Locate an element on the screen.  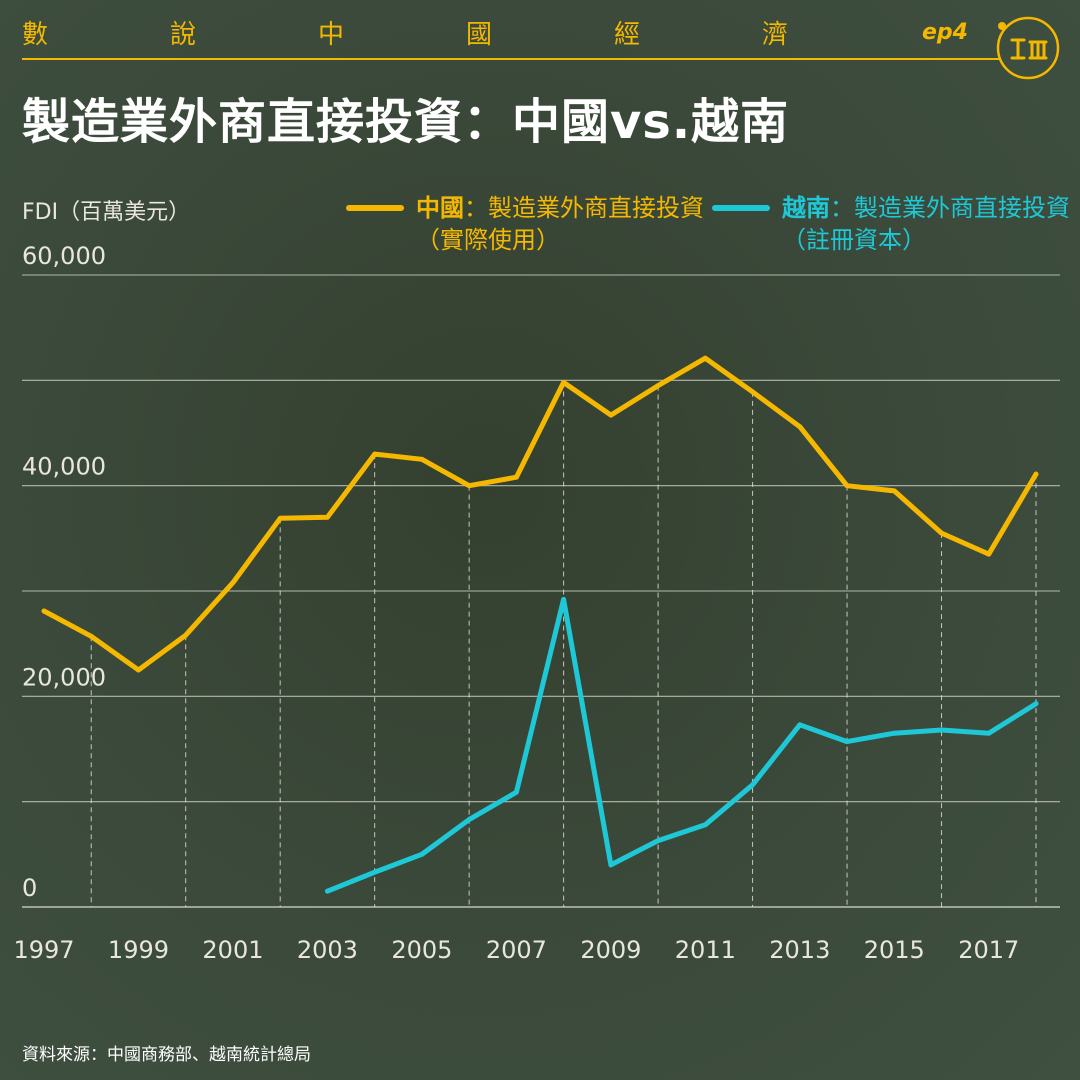
series-title-char: 經 is located at coordinates (627, 35).